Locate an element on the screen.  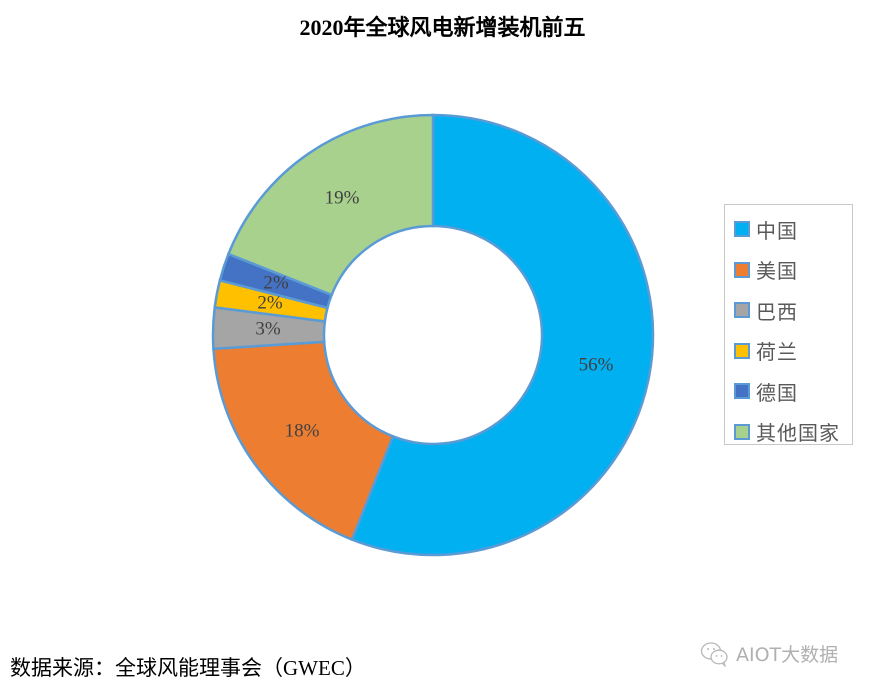
chart-title: 2020年全球风电新增装机前五 is located at coordinates (442, 27).